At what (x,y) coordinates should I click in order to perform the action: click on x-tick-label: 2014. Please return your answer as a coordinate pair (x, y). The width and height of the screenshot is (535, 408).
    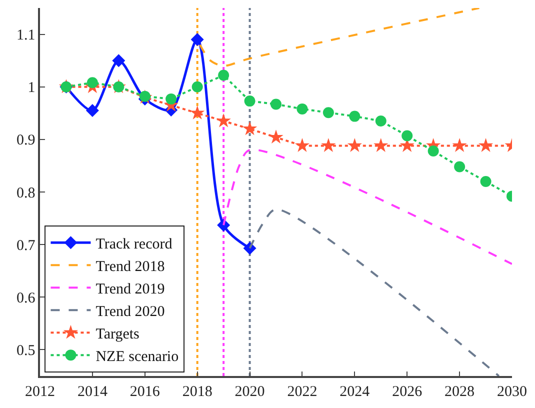
    Looking at the image, I should click on (92, 392).